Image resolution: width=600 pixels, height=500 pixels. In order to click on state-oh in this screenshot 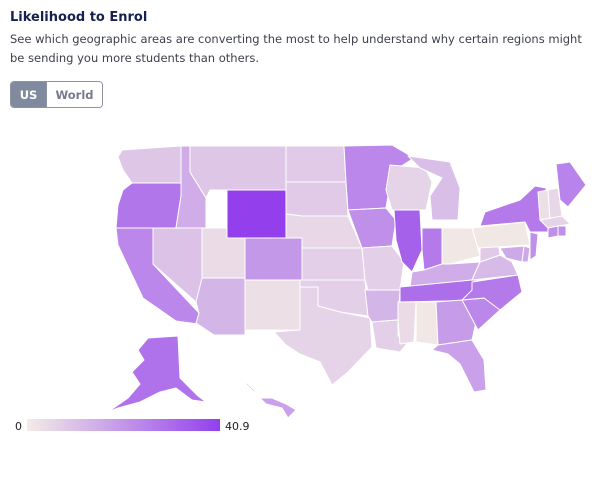, I will do `click(461, 246)`.